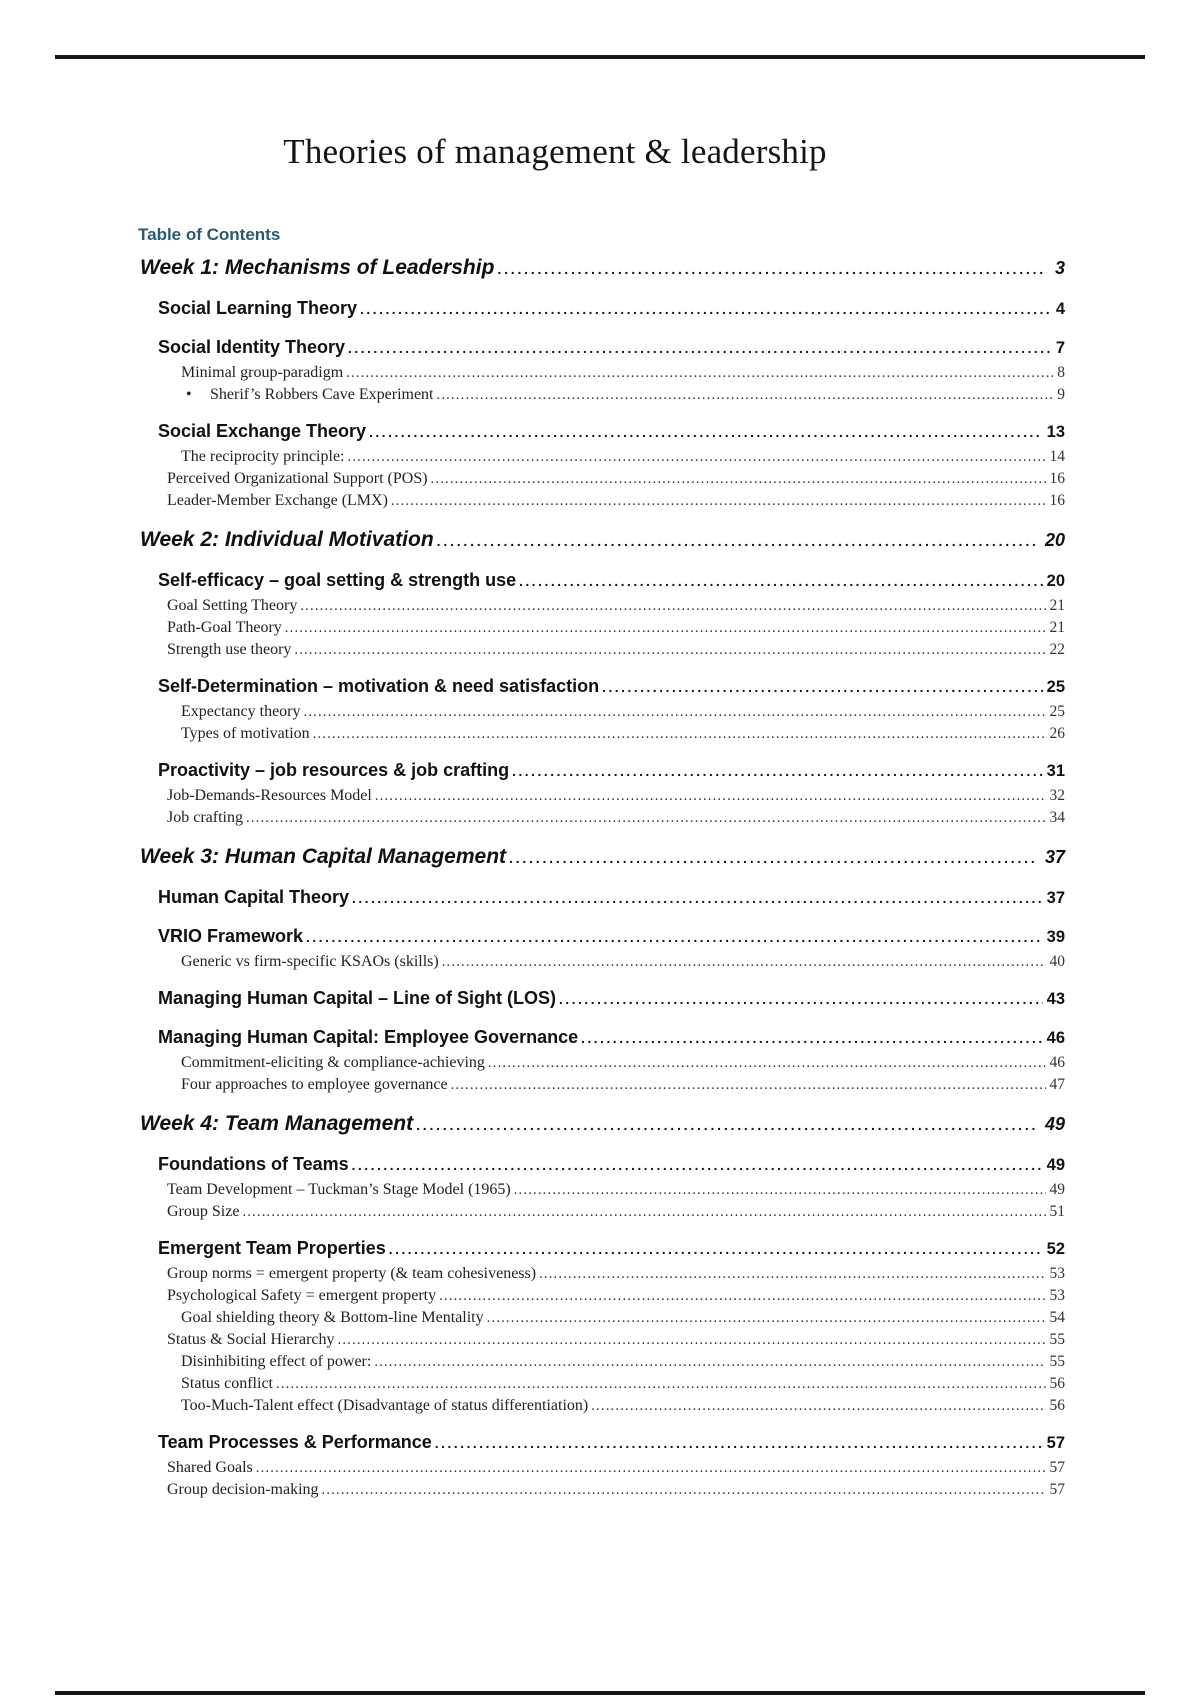 Image resolution: width=1200 pixels, height=1700 pixels. Describe the element at coordinates (600, 1693) in the screenshot. I see `bottom-rule` at that location.